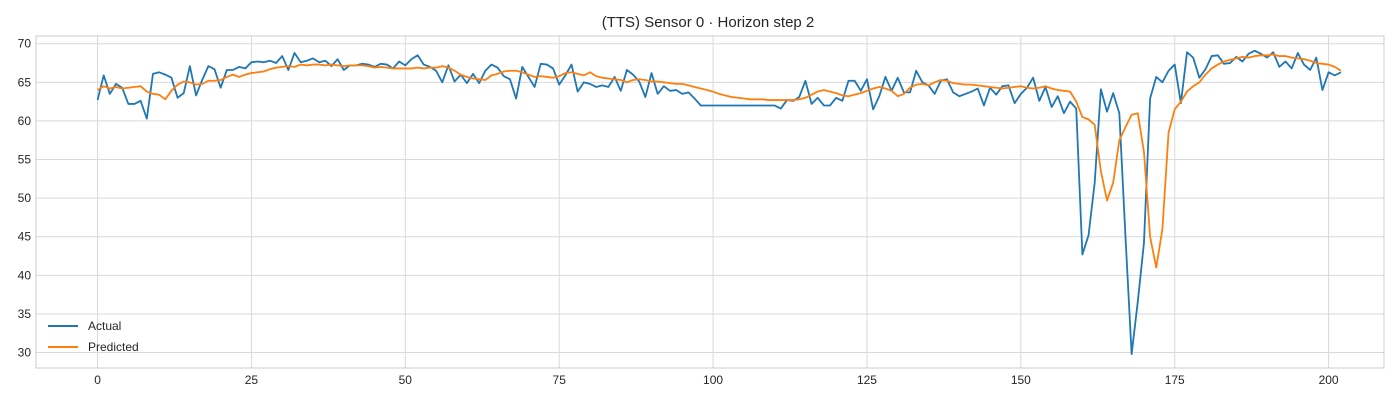 This screenshot has height=400, width=1400. Describe the element at coordinates (713, 380) in the screenshot. I see `x-tick-label: 100` at that location.